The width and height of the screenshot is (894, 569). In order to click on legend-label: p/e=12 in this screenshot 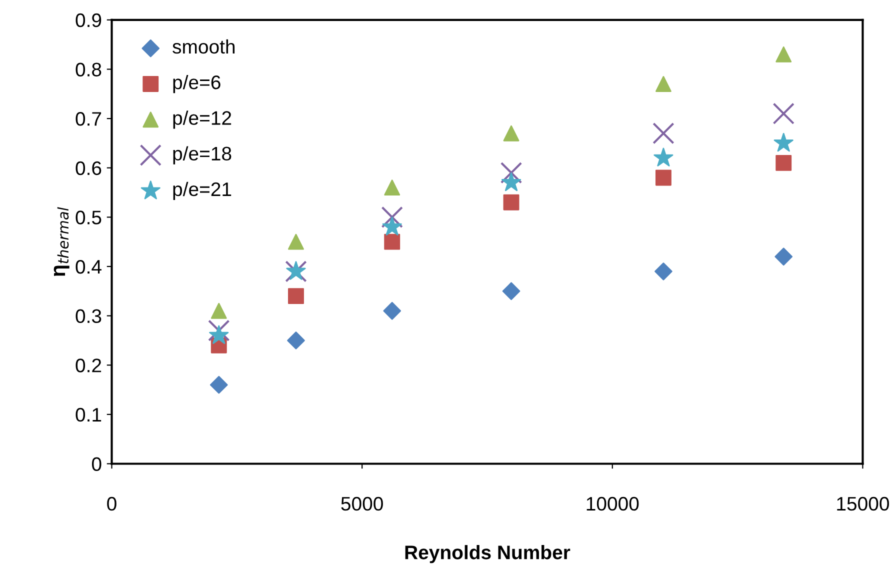, I will do `click(202, 119)`.